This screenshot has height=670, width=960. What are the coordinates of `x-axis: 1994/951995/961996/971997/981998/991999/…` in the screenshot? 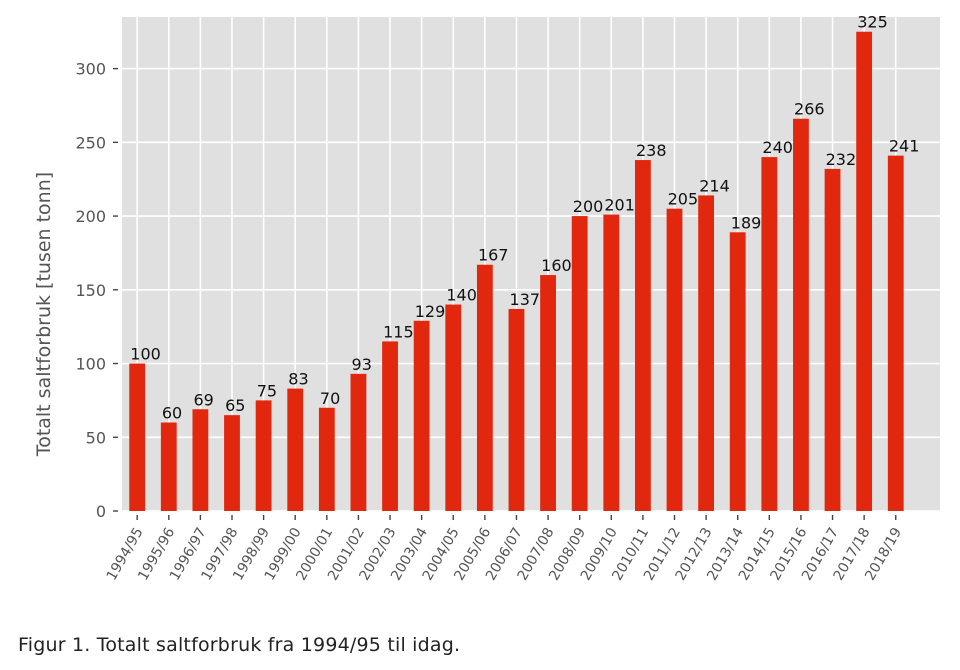 It's located at (504, 549).